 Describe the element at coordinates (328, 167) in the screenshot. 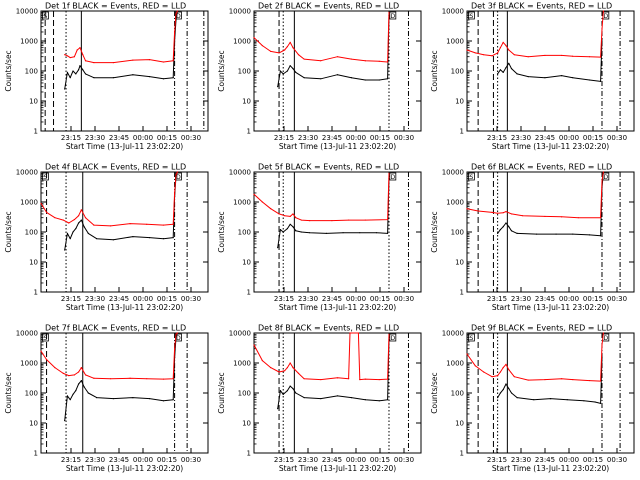

I see `chart-title: Det 5f BLACK = Events, RED = LLD` at that location.